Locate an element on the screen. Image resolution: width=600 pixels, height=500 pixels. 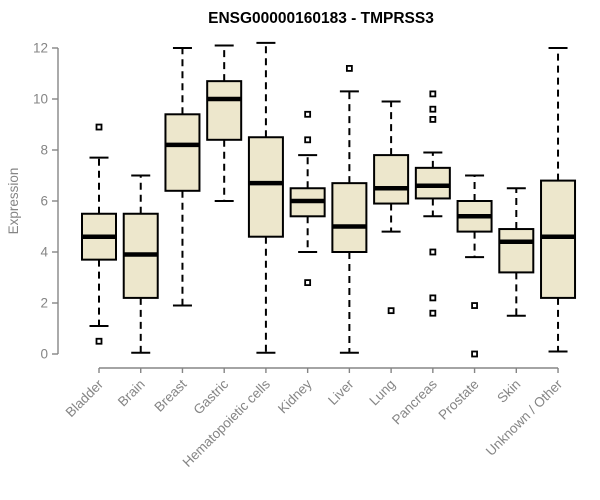
x-tick-label: Bladder is located at coordinates (85, 398).